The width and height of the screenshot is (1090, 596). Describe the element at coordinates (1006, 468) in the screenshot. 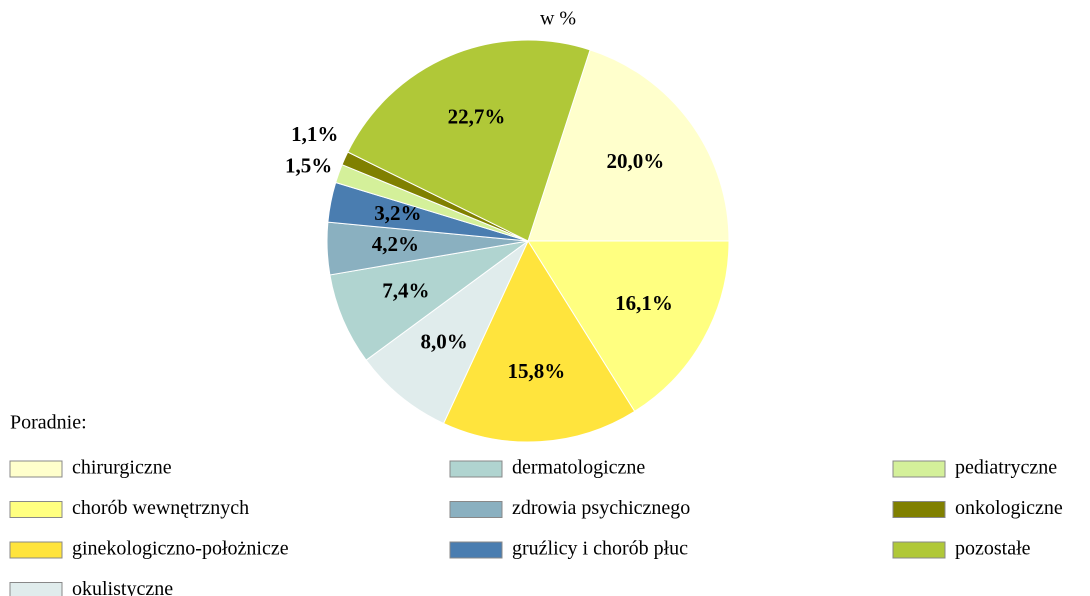

I see `legend-label: pediatryczne` at that location.